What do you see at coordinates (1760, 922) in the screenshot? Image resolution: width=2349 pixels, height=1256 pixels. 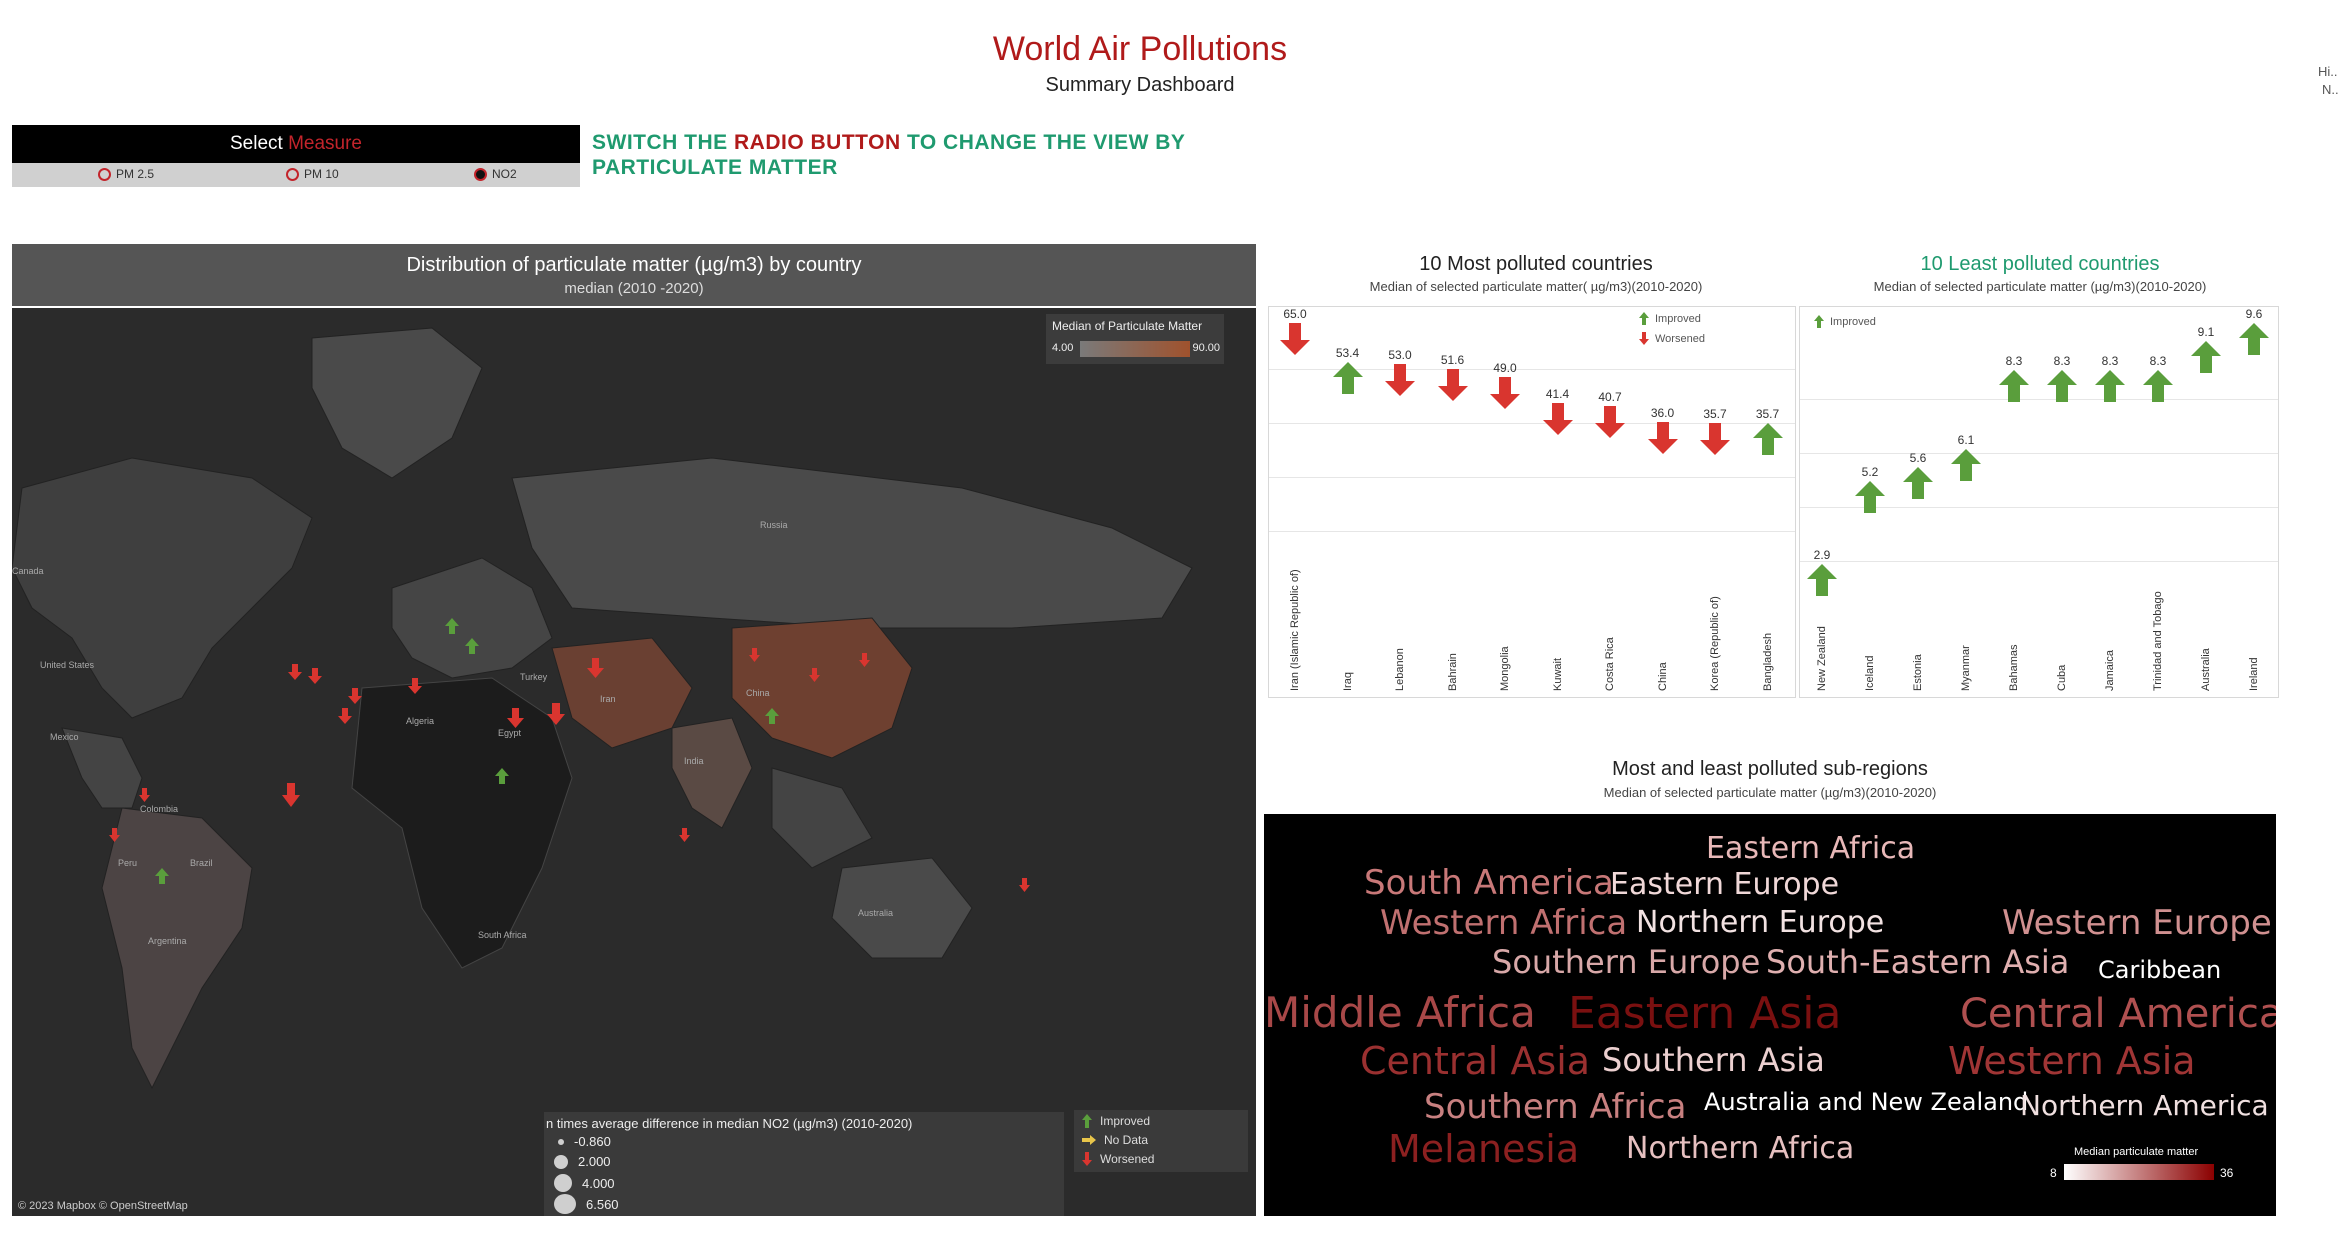 I see `subregion-word: Northern Europe` at bounding box center [1760, 922].